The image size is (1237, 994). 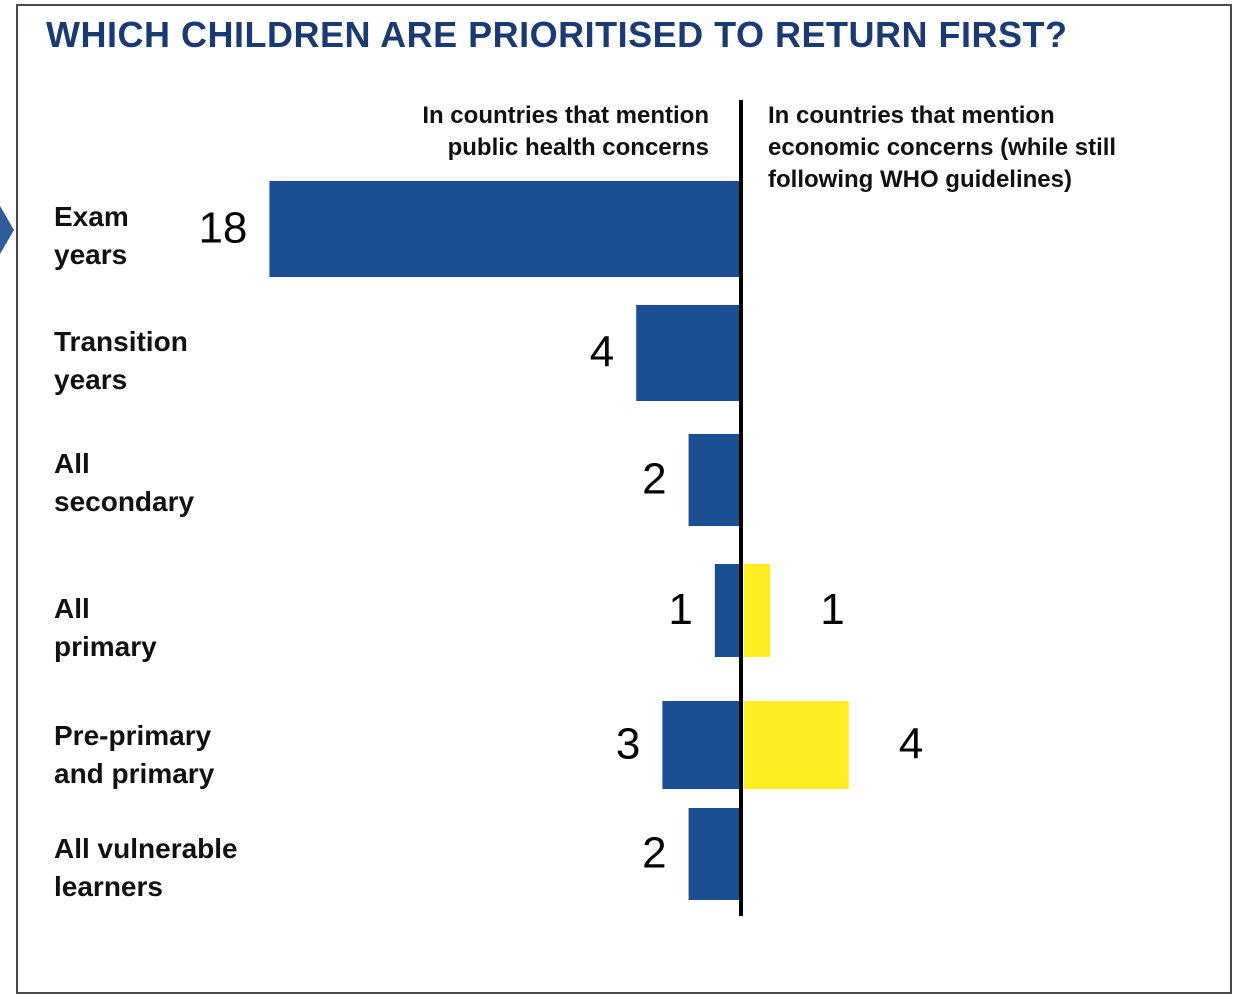 I want to click on data-label-left-all-vulnerable-learners: 2, so click(x=654, y=853).